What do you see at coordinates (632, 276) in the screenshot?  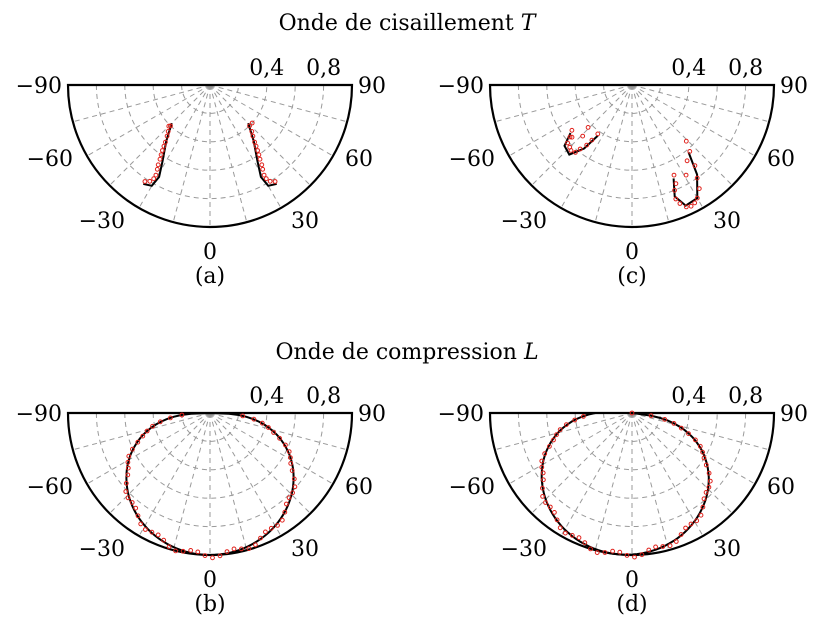 I see `panel-label: (c)` at bounding box center [632, 276].